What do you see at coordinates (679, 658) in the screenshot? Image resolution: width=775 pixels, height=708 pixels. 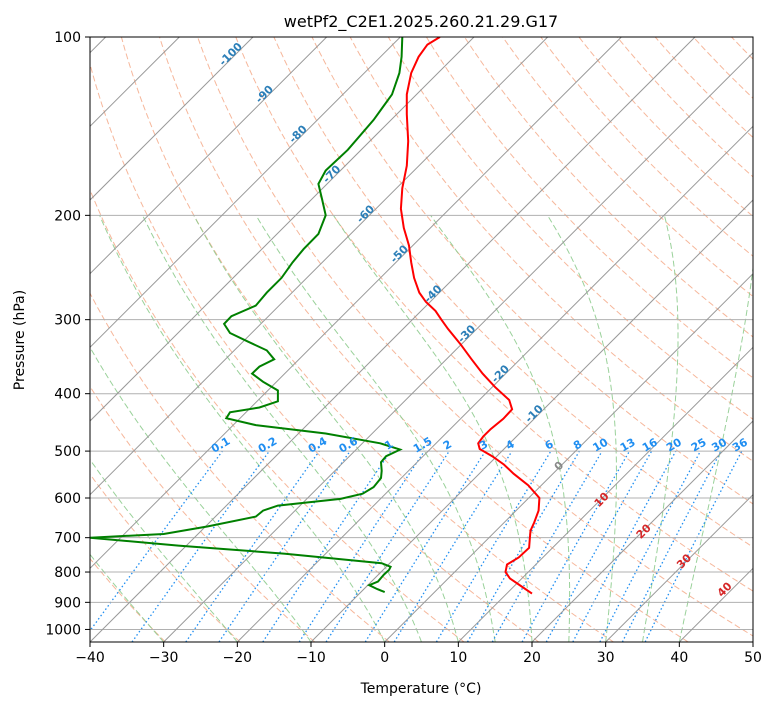 I see `x-tick-label: 40` at bounding box center [679, 658].